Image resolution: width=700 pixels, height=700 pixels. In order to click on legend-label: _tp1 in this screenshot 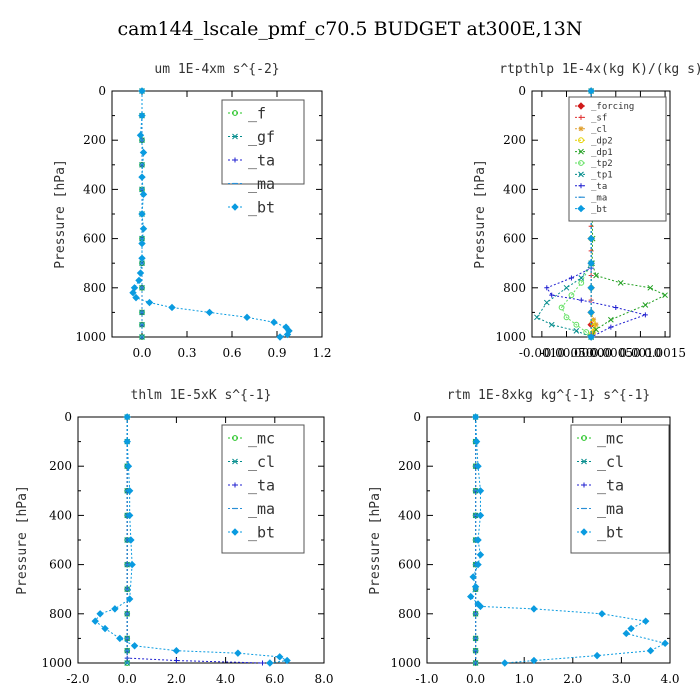, I will do `click(602, 176)`.